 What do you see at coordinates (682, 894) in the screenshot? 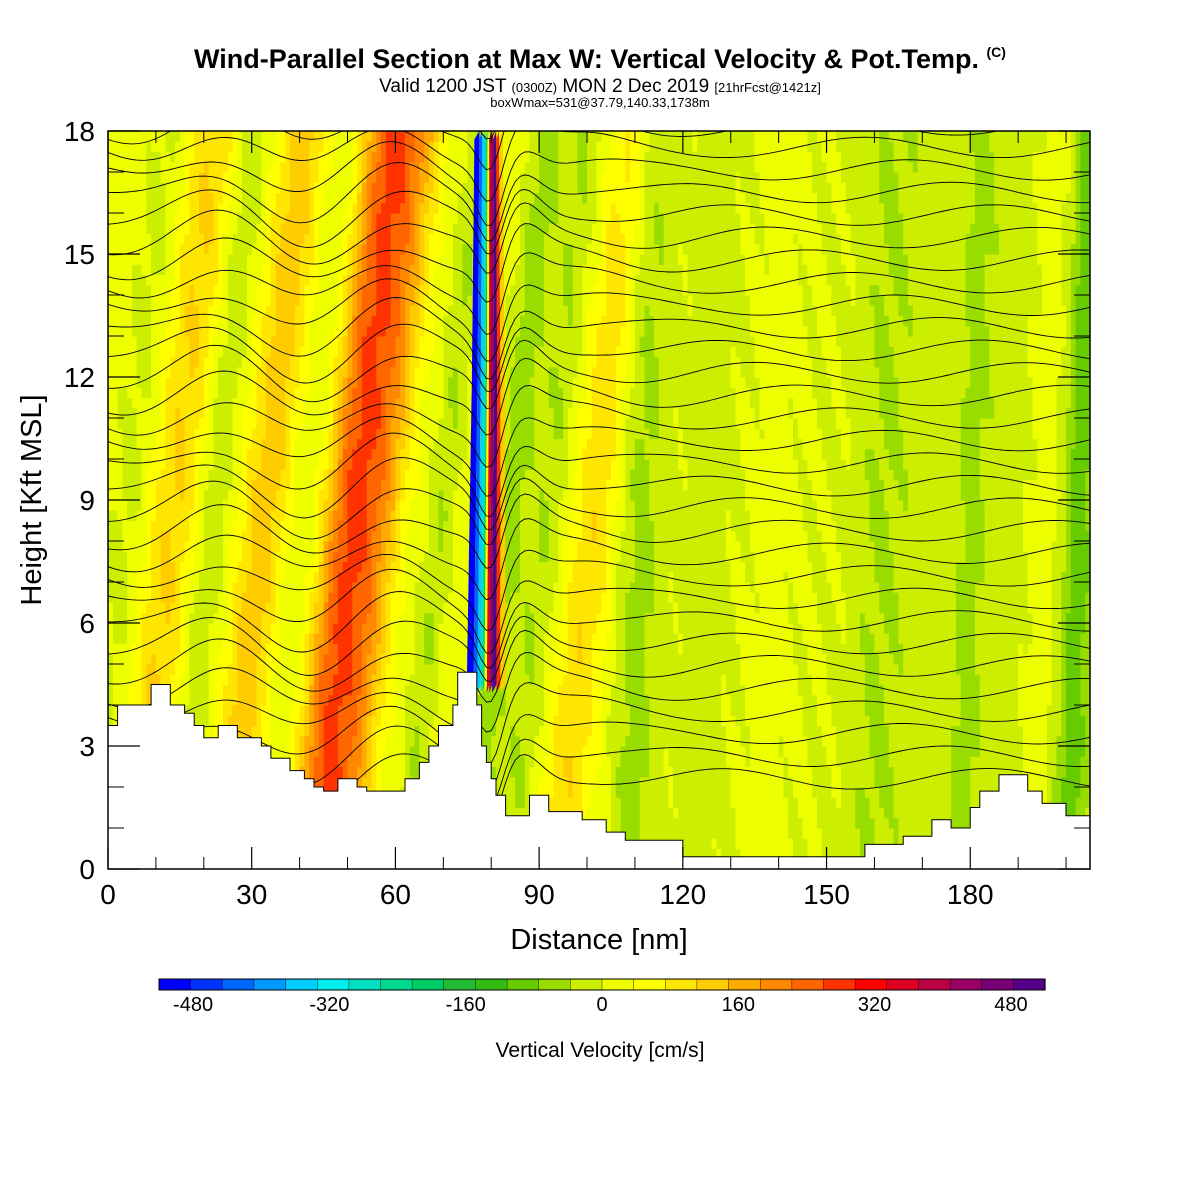
I see `x-tick-label: 120` at bounding box center [682, 894].